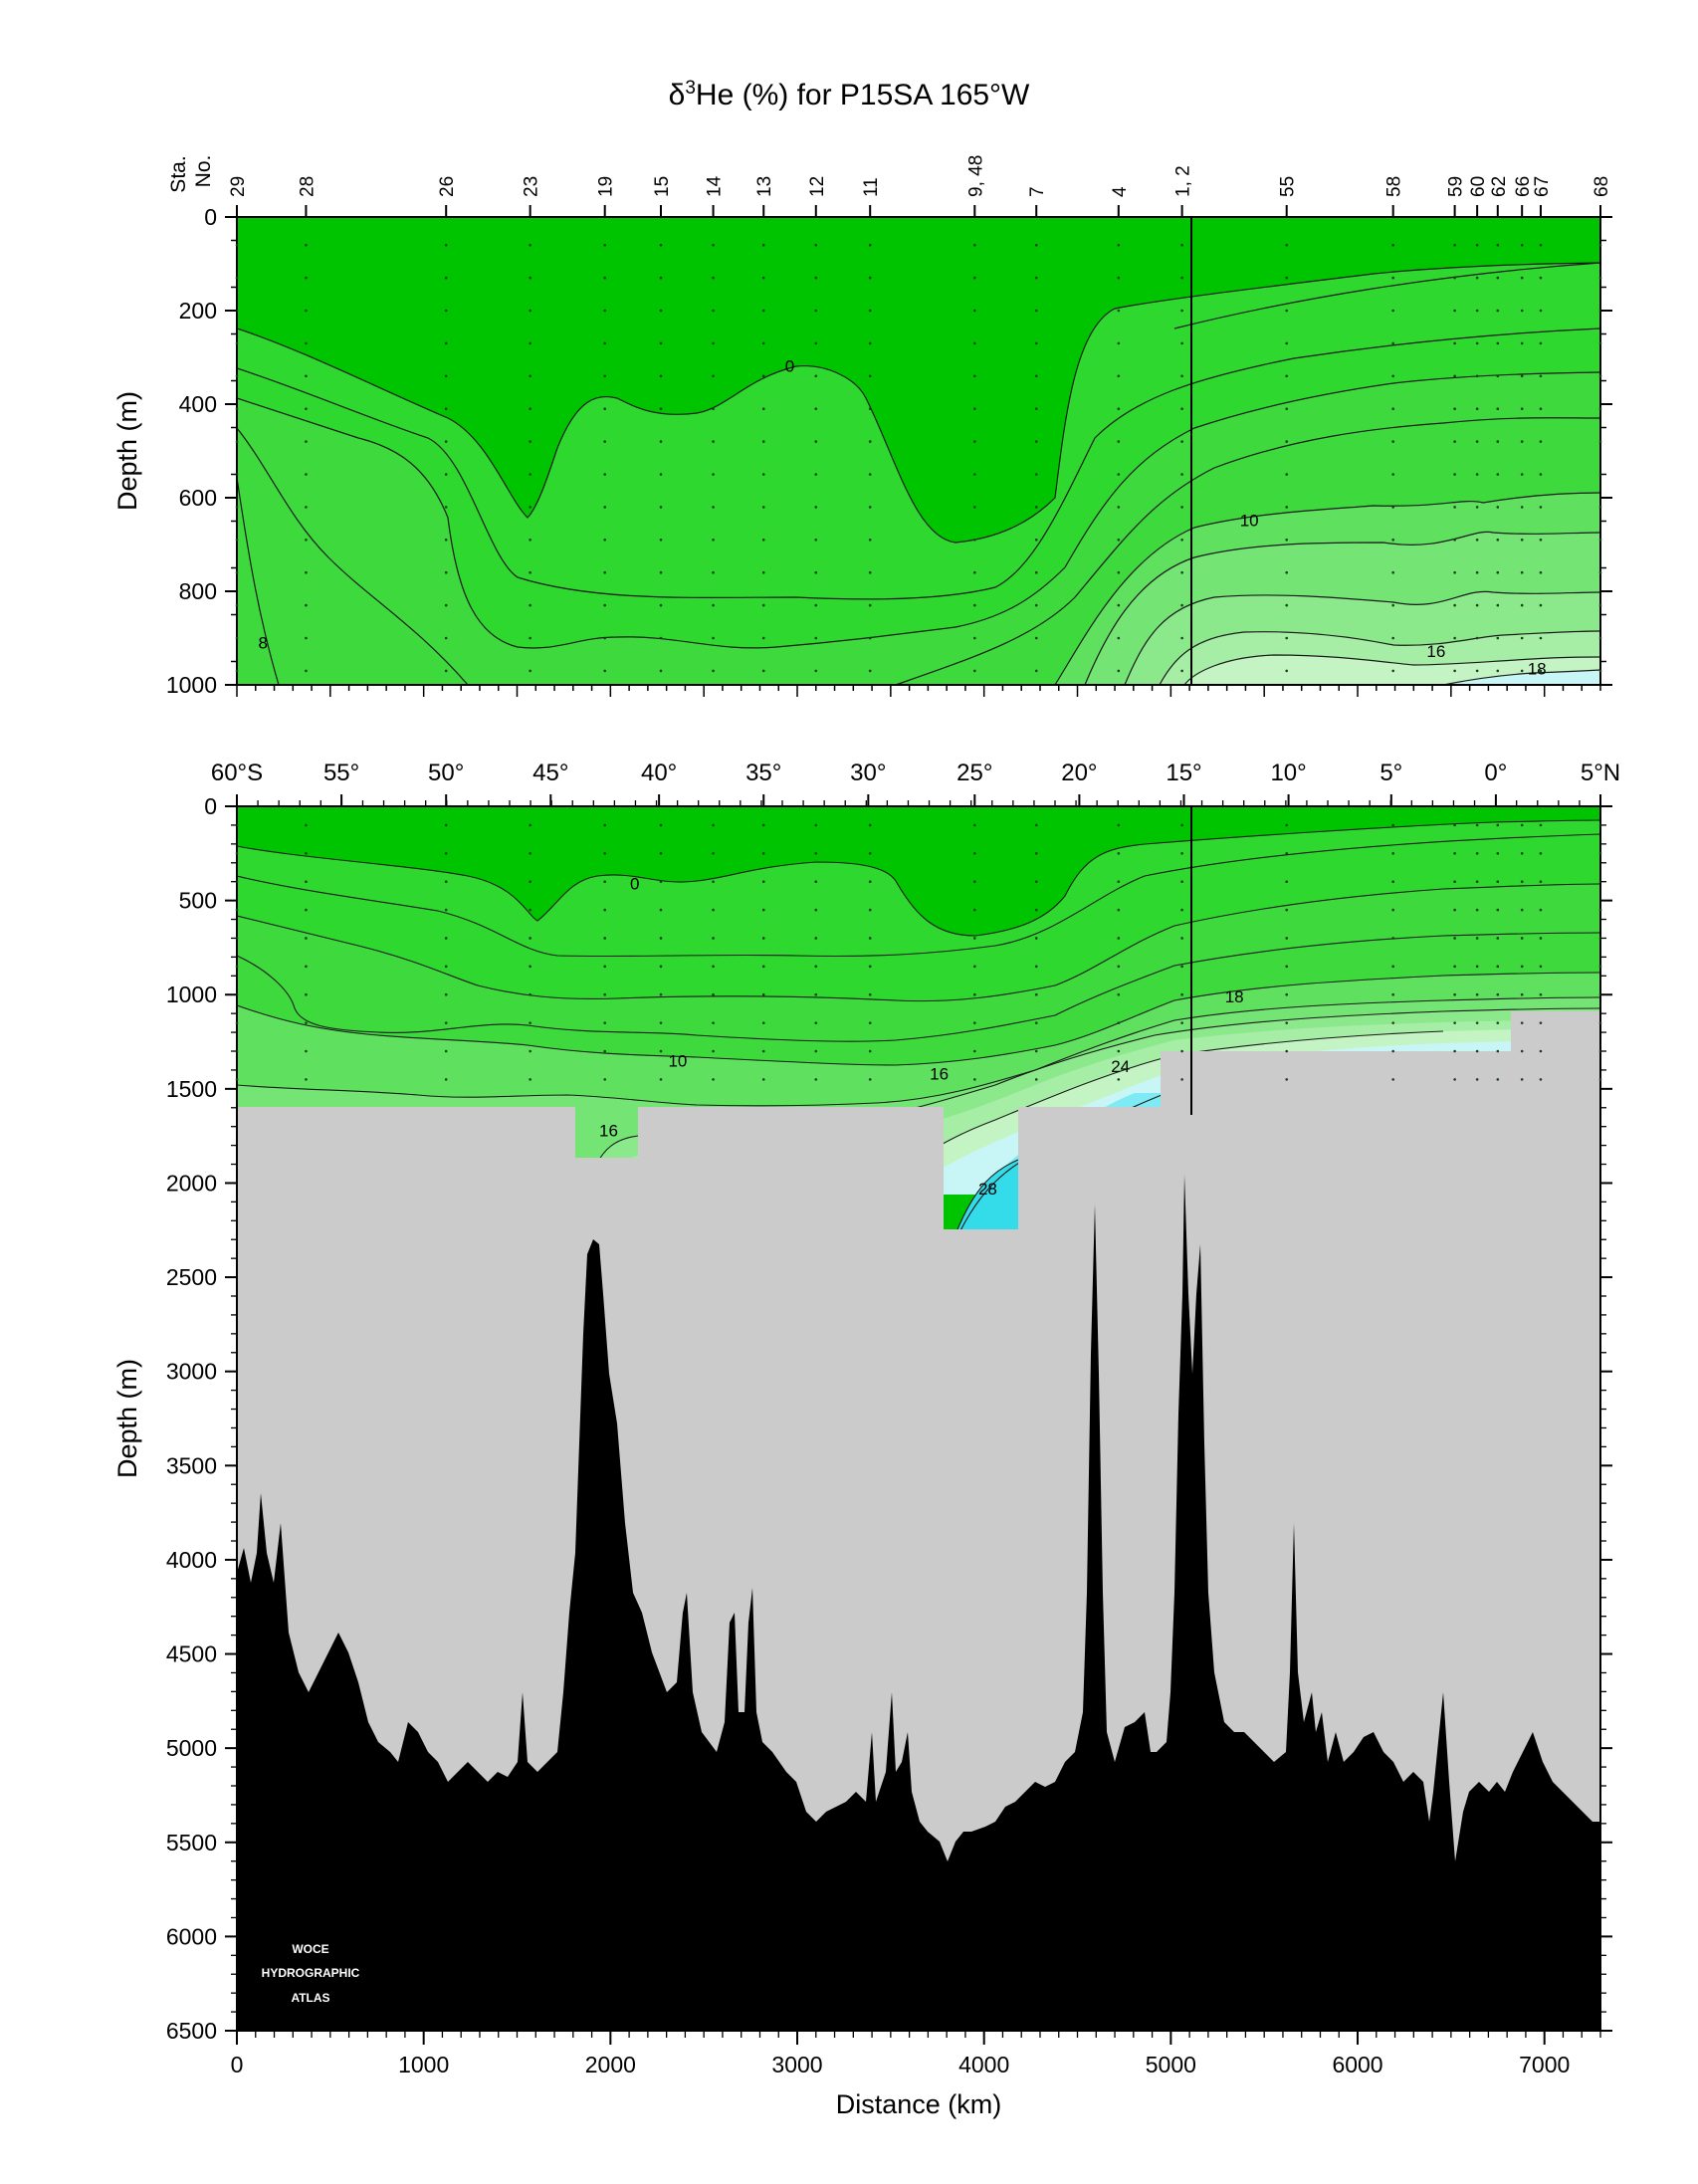  I want to click on title-delta: δ, so click(677, 95).